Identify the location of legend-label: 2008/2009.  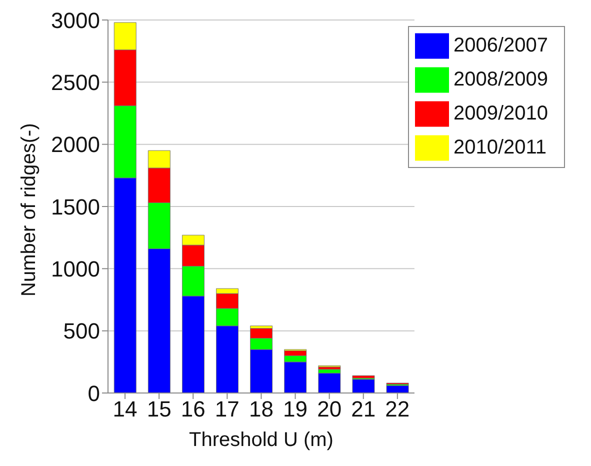
(500, 79).